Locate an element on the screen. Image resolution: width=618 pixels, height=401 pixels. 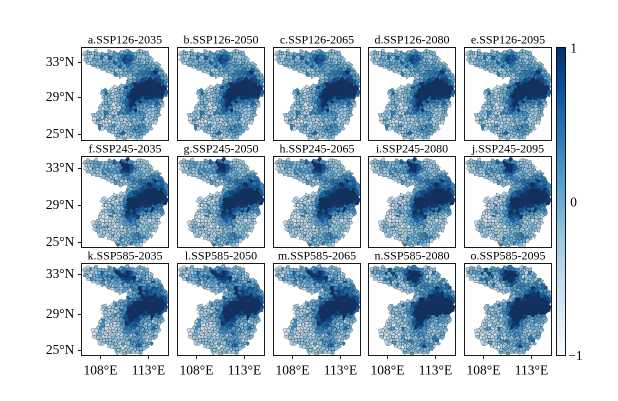
svg-text: −1 is located at coordinates (575, 355).